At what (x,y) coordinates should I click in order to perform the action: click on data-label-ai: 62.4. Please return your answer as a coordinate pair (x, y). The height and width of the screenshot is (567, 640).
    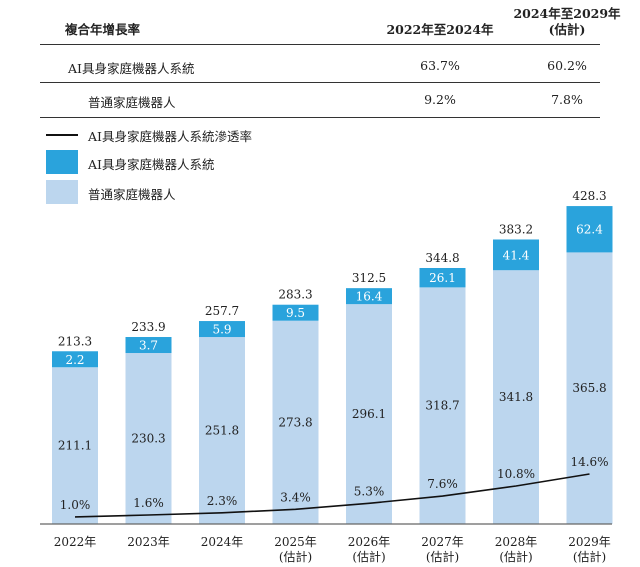
    Looking at the image, I should click on (589, 230).